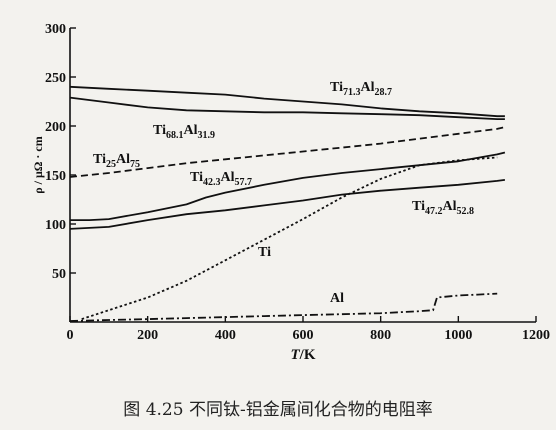 This screenshot has height=430, width=556. Describe the element at coordinates (361, 89) in the screenshot. I see `series-label-ti71-3al28-7: Ti71.3Al28.7` at that location.